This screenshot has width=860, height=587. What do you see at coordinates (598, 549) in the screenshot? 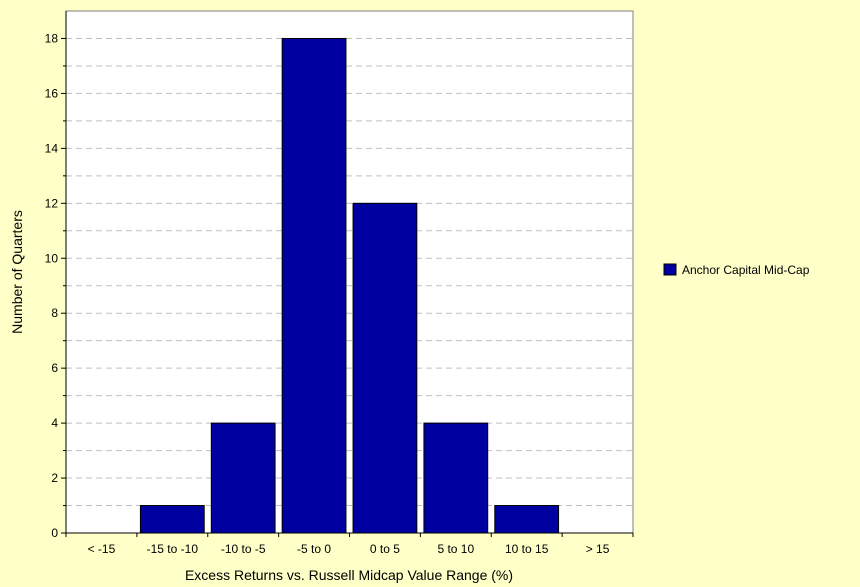
I see `x-tick-label: > 15` at bounding box center [598, 549].